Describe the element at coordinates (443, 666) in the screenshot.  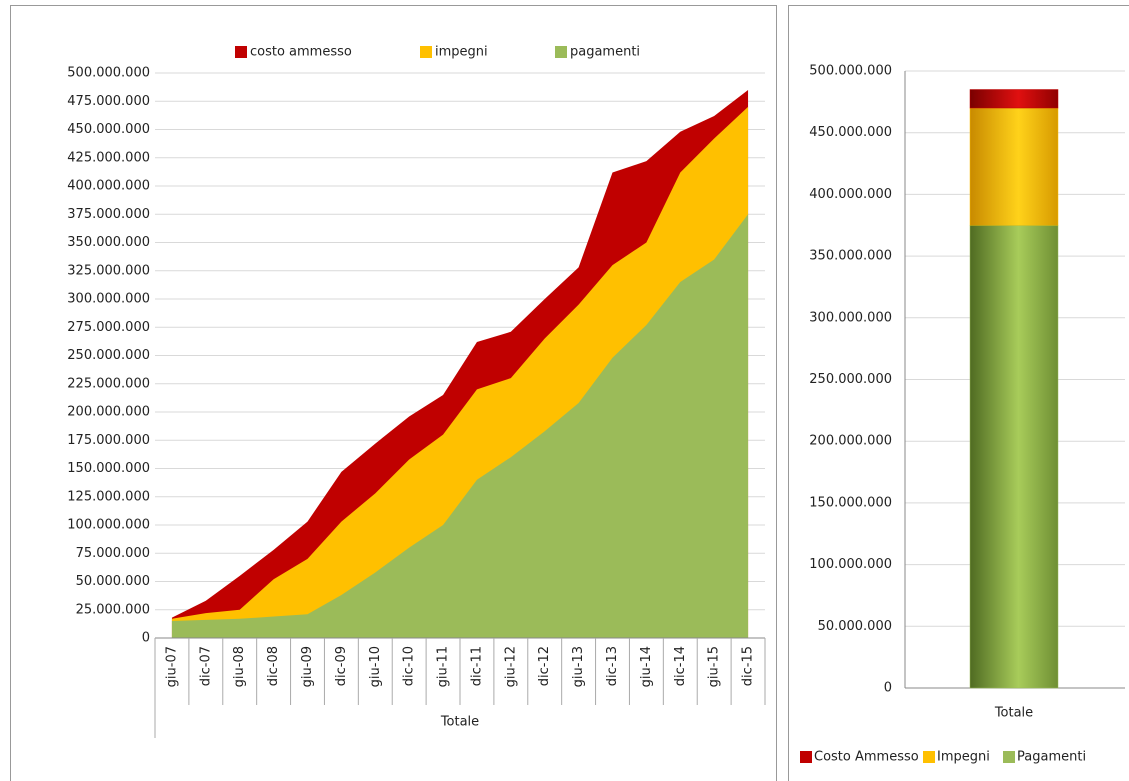
I see `x-tick-label: giu-11` at that location.